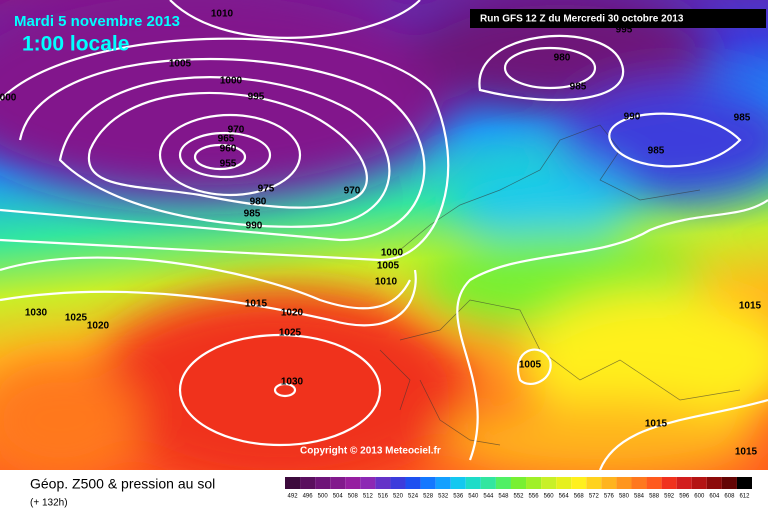 The height and width of the screenshot is (517, 768). Describe the element at coordinates (564, 497) in the screenshot. I see `scale-label: 564` at that location.